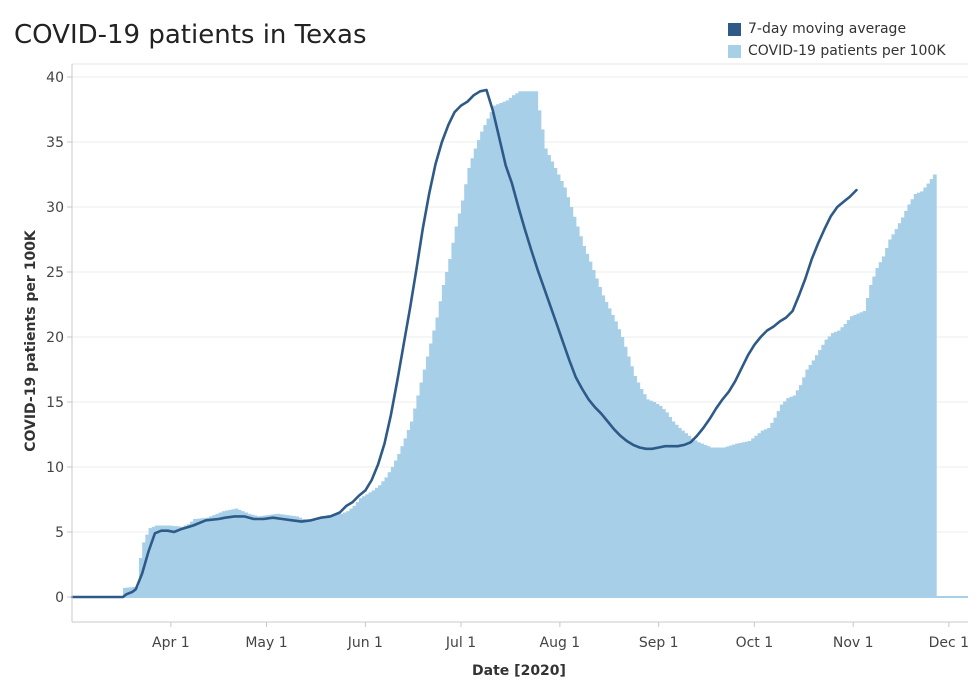 The height and width of the screenshot is (699, 980). I want to click on x-tick-label-7: Nov 1, so click(853, 643).